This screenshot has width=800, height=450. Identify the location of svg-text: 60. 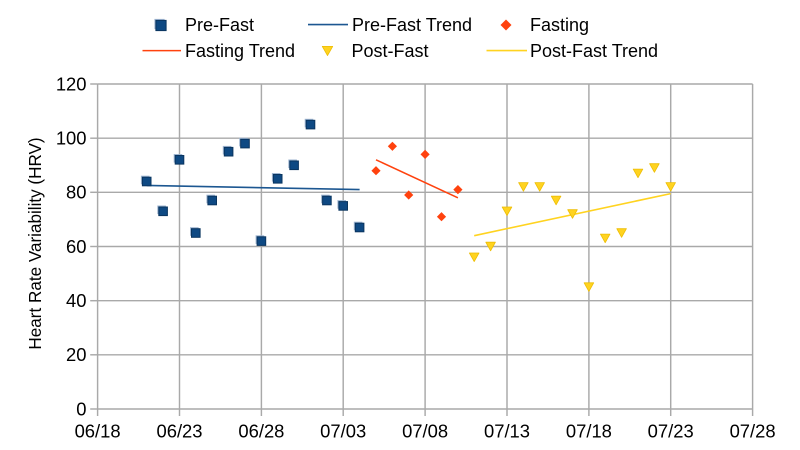
(76, 246).